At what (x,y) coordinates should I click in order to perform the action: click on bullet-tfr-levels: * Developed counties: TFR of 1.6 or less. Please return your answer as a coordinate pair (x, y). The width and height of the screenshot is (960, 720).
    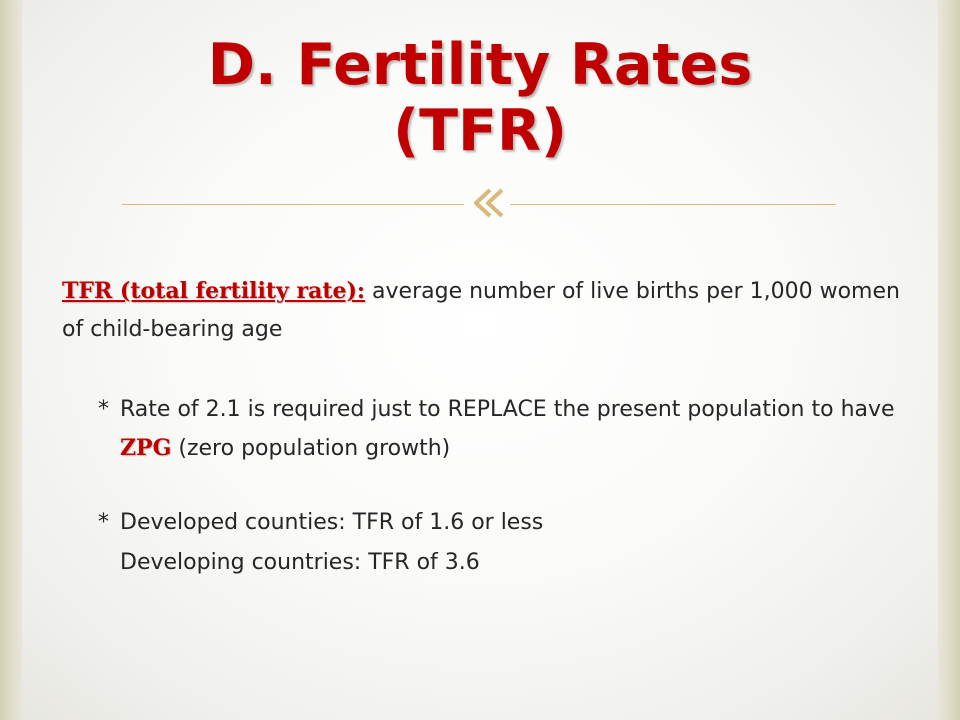
    Looking at the image, I should click on (487, 523).